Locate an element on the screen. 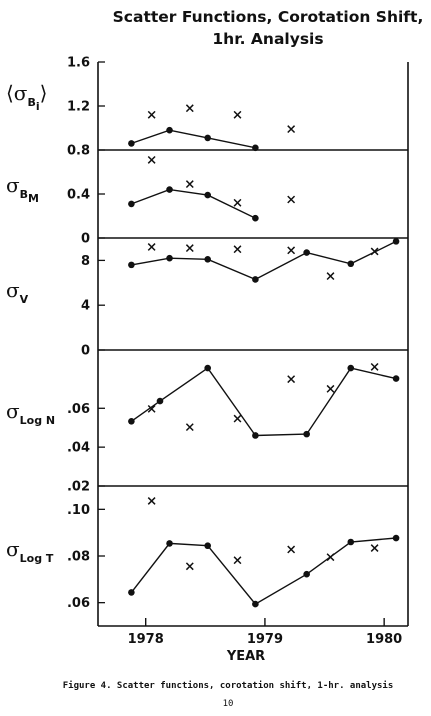  y-tick-label: .08 is located at coordinates (78, 557).